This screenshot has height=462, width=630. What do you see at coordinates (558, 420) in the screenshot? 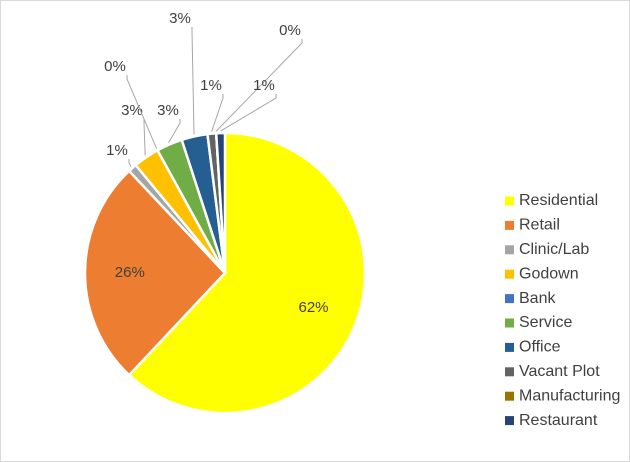
I see `legend-label: Restaurant` at bounding box center [558, 420].